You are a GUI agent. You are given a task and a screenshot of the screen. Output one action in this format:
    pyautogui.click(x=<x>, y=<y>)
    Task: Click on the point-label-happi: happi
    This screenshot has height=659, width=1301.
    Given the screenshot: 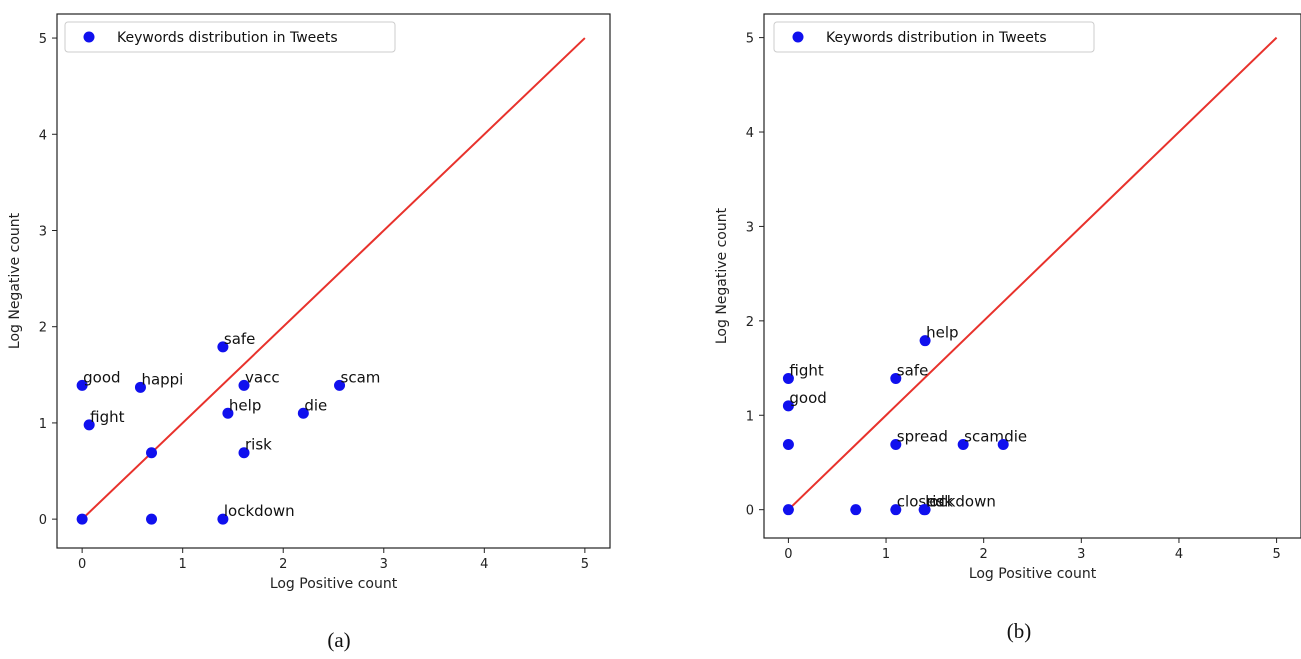 What is the action you would take?
    pyautogui.click(x=162, y=379)
    